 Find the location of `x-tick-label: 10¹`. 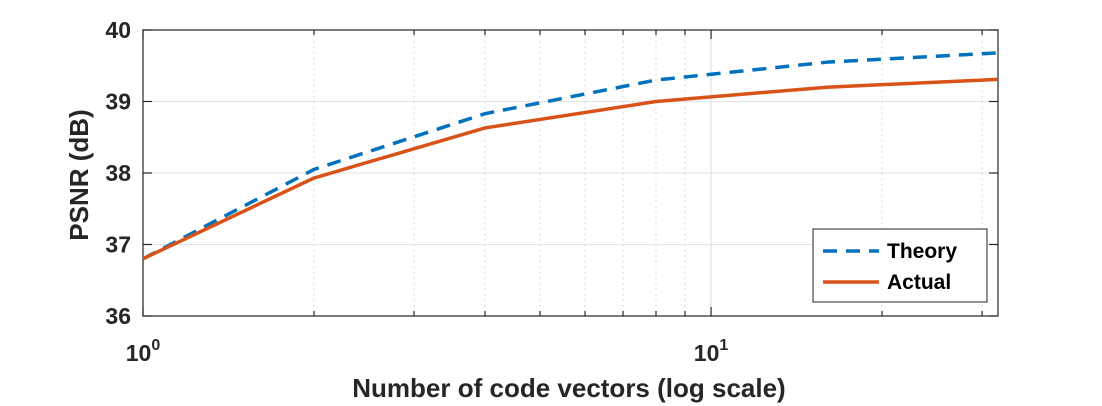

x-tick-label: 10¹ is located at coordinates (711, 351).